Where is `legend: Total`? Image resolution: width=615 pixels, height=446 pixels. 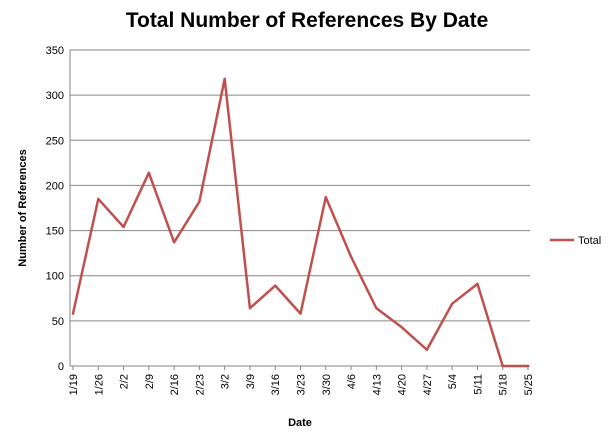
legend: Total is located at coordinates (575, 241).